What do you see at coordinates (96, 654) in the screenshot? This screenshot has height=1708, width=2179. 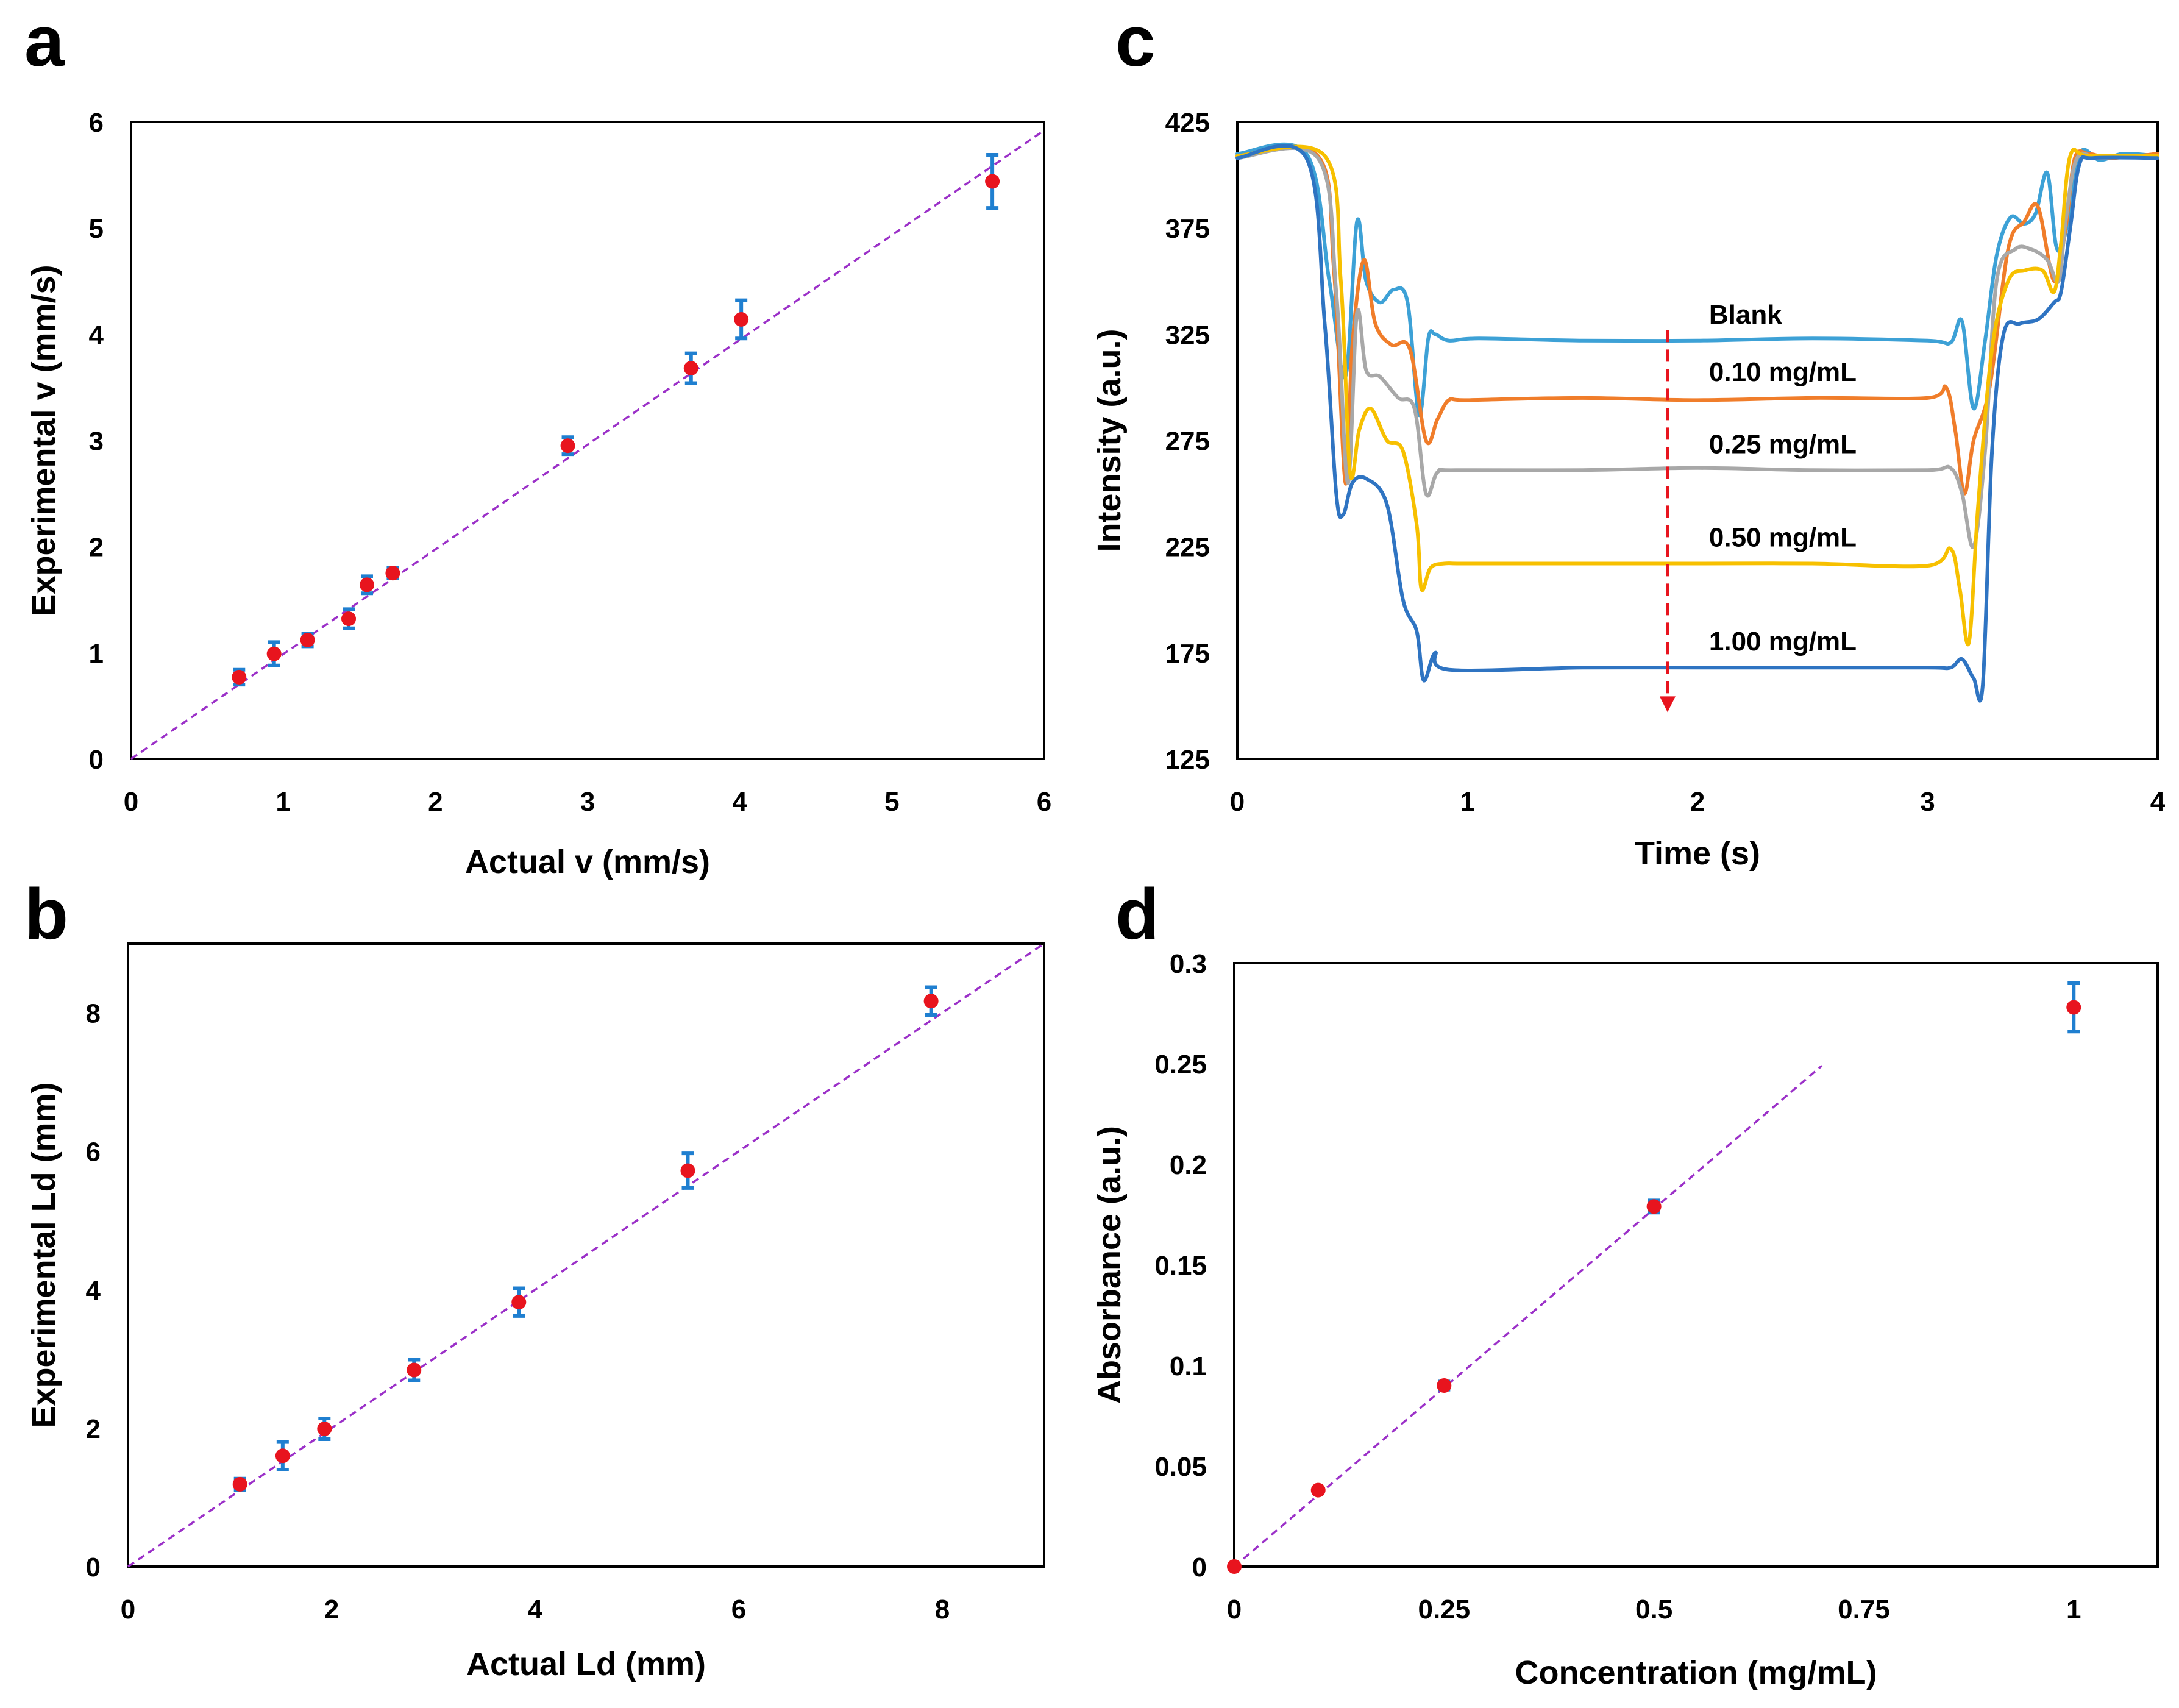 I see `y-tick-label: 1` at bounding box center [96, 654].